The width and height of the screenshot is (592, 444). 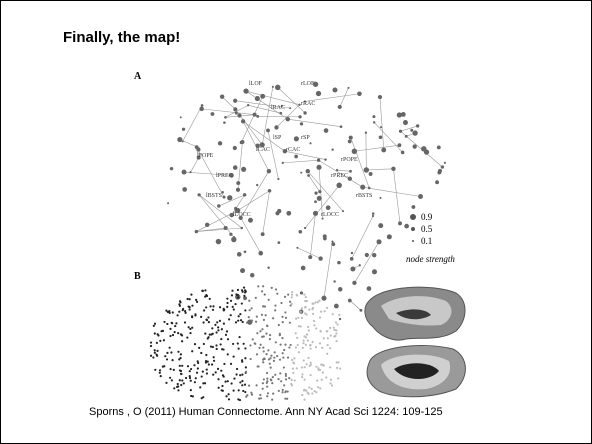 I want to click on node-label: lSP, so click(x=277, y=138).